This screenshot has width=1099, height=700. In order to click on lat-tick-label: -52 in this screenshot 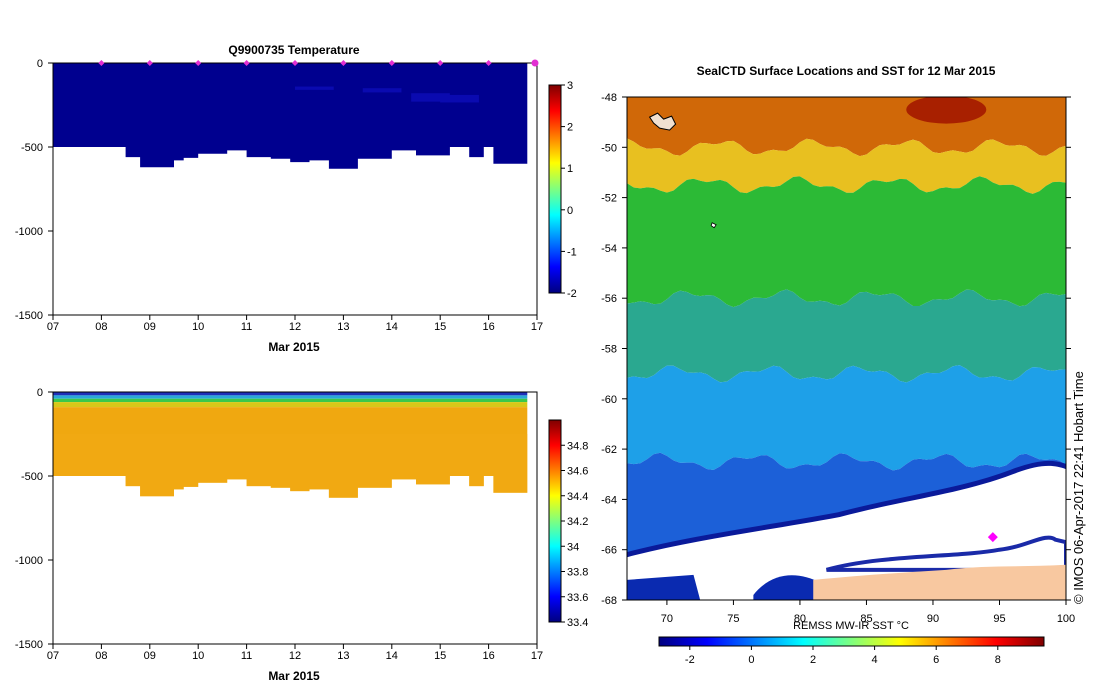, I will do `click(609, 199)`.